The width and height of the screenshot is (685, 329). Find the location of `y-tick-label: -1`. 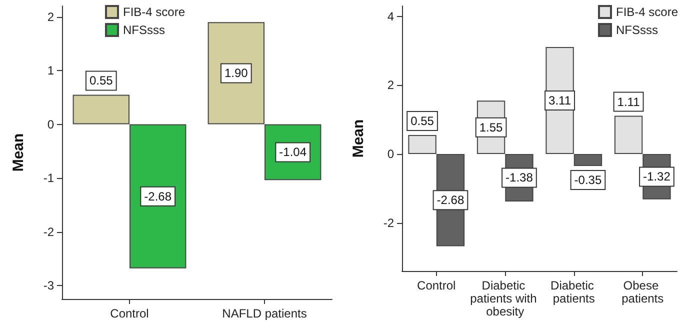

y-tick-label: -1 is located at coordinates (48, 178).